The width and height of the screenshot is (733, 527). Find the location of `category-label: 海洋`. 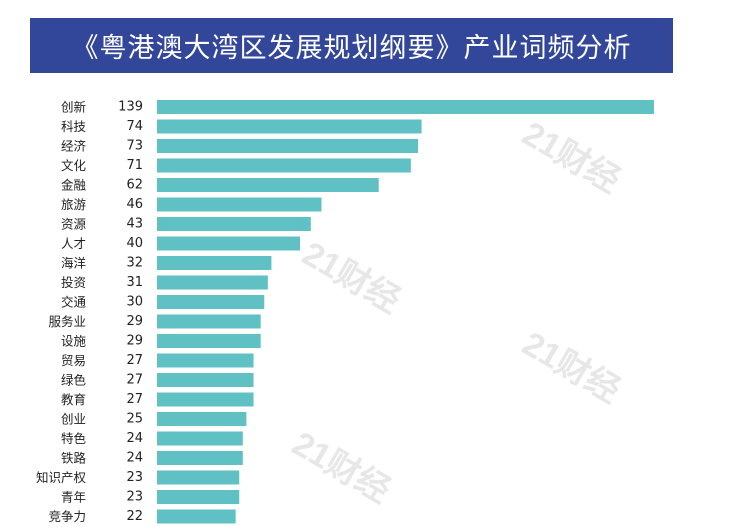

category-label: 海洋 is located at coordinates (73, 263).